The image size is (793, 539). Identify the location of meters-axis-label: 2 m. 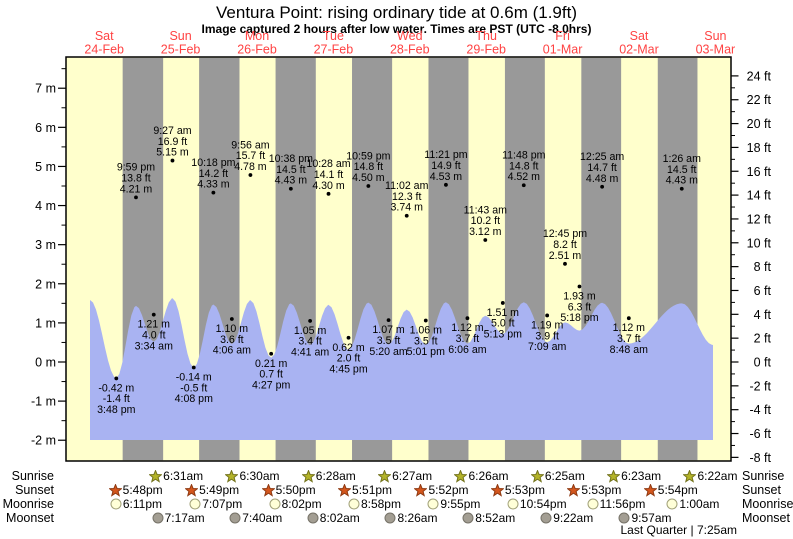
(45, 284).